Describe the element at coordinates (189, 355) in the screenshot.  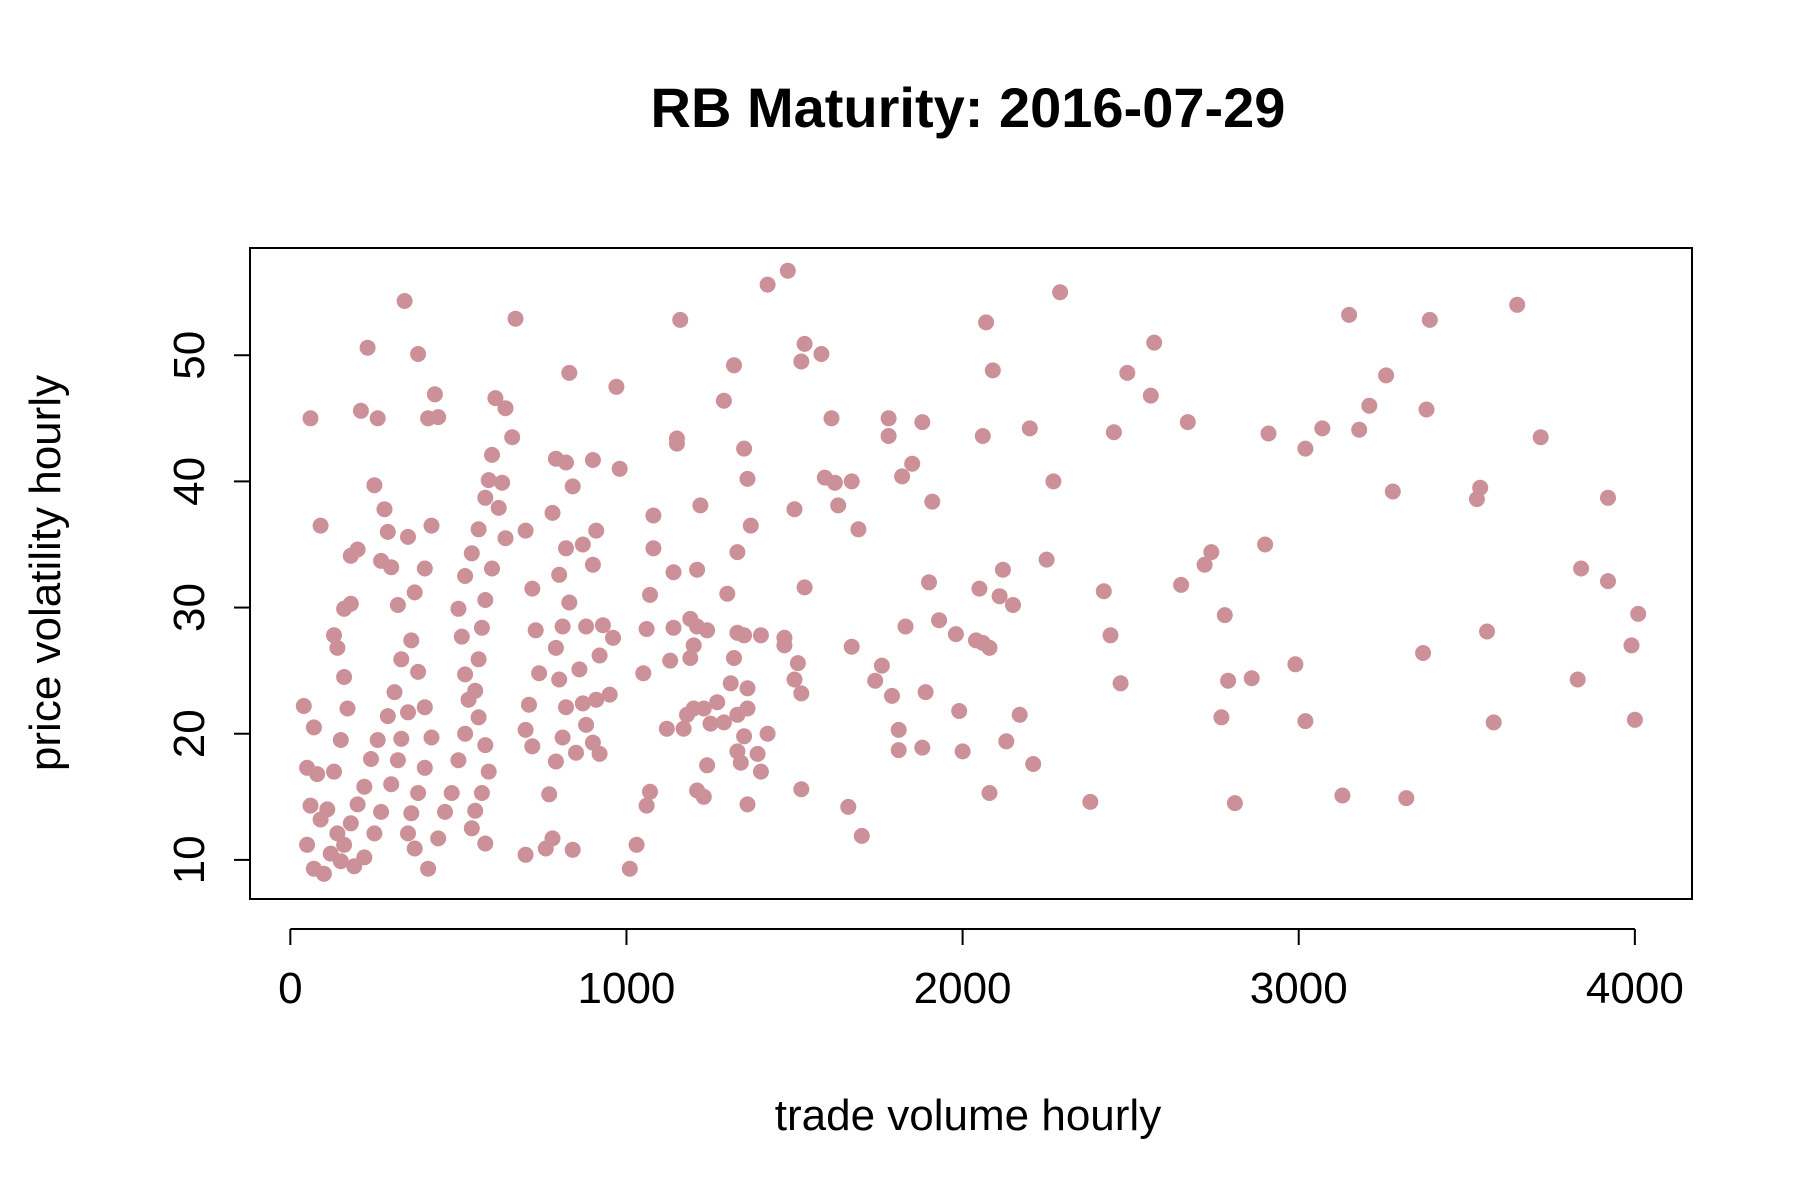
I see `y-tick-label: 50` at that location.